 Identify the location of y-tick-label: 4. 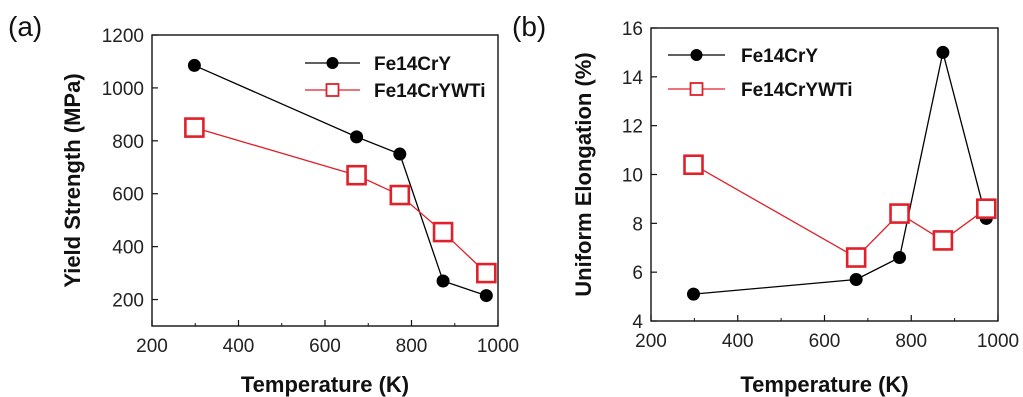
(637, 322).